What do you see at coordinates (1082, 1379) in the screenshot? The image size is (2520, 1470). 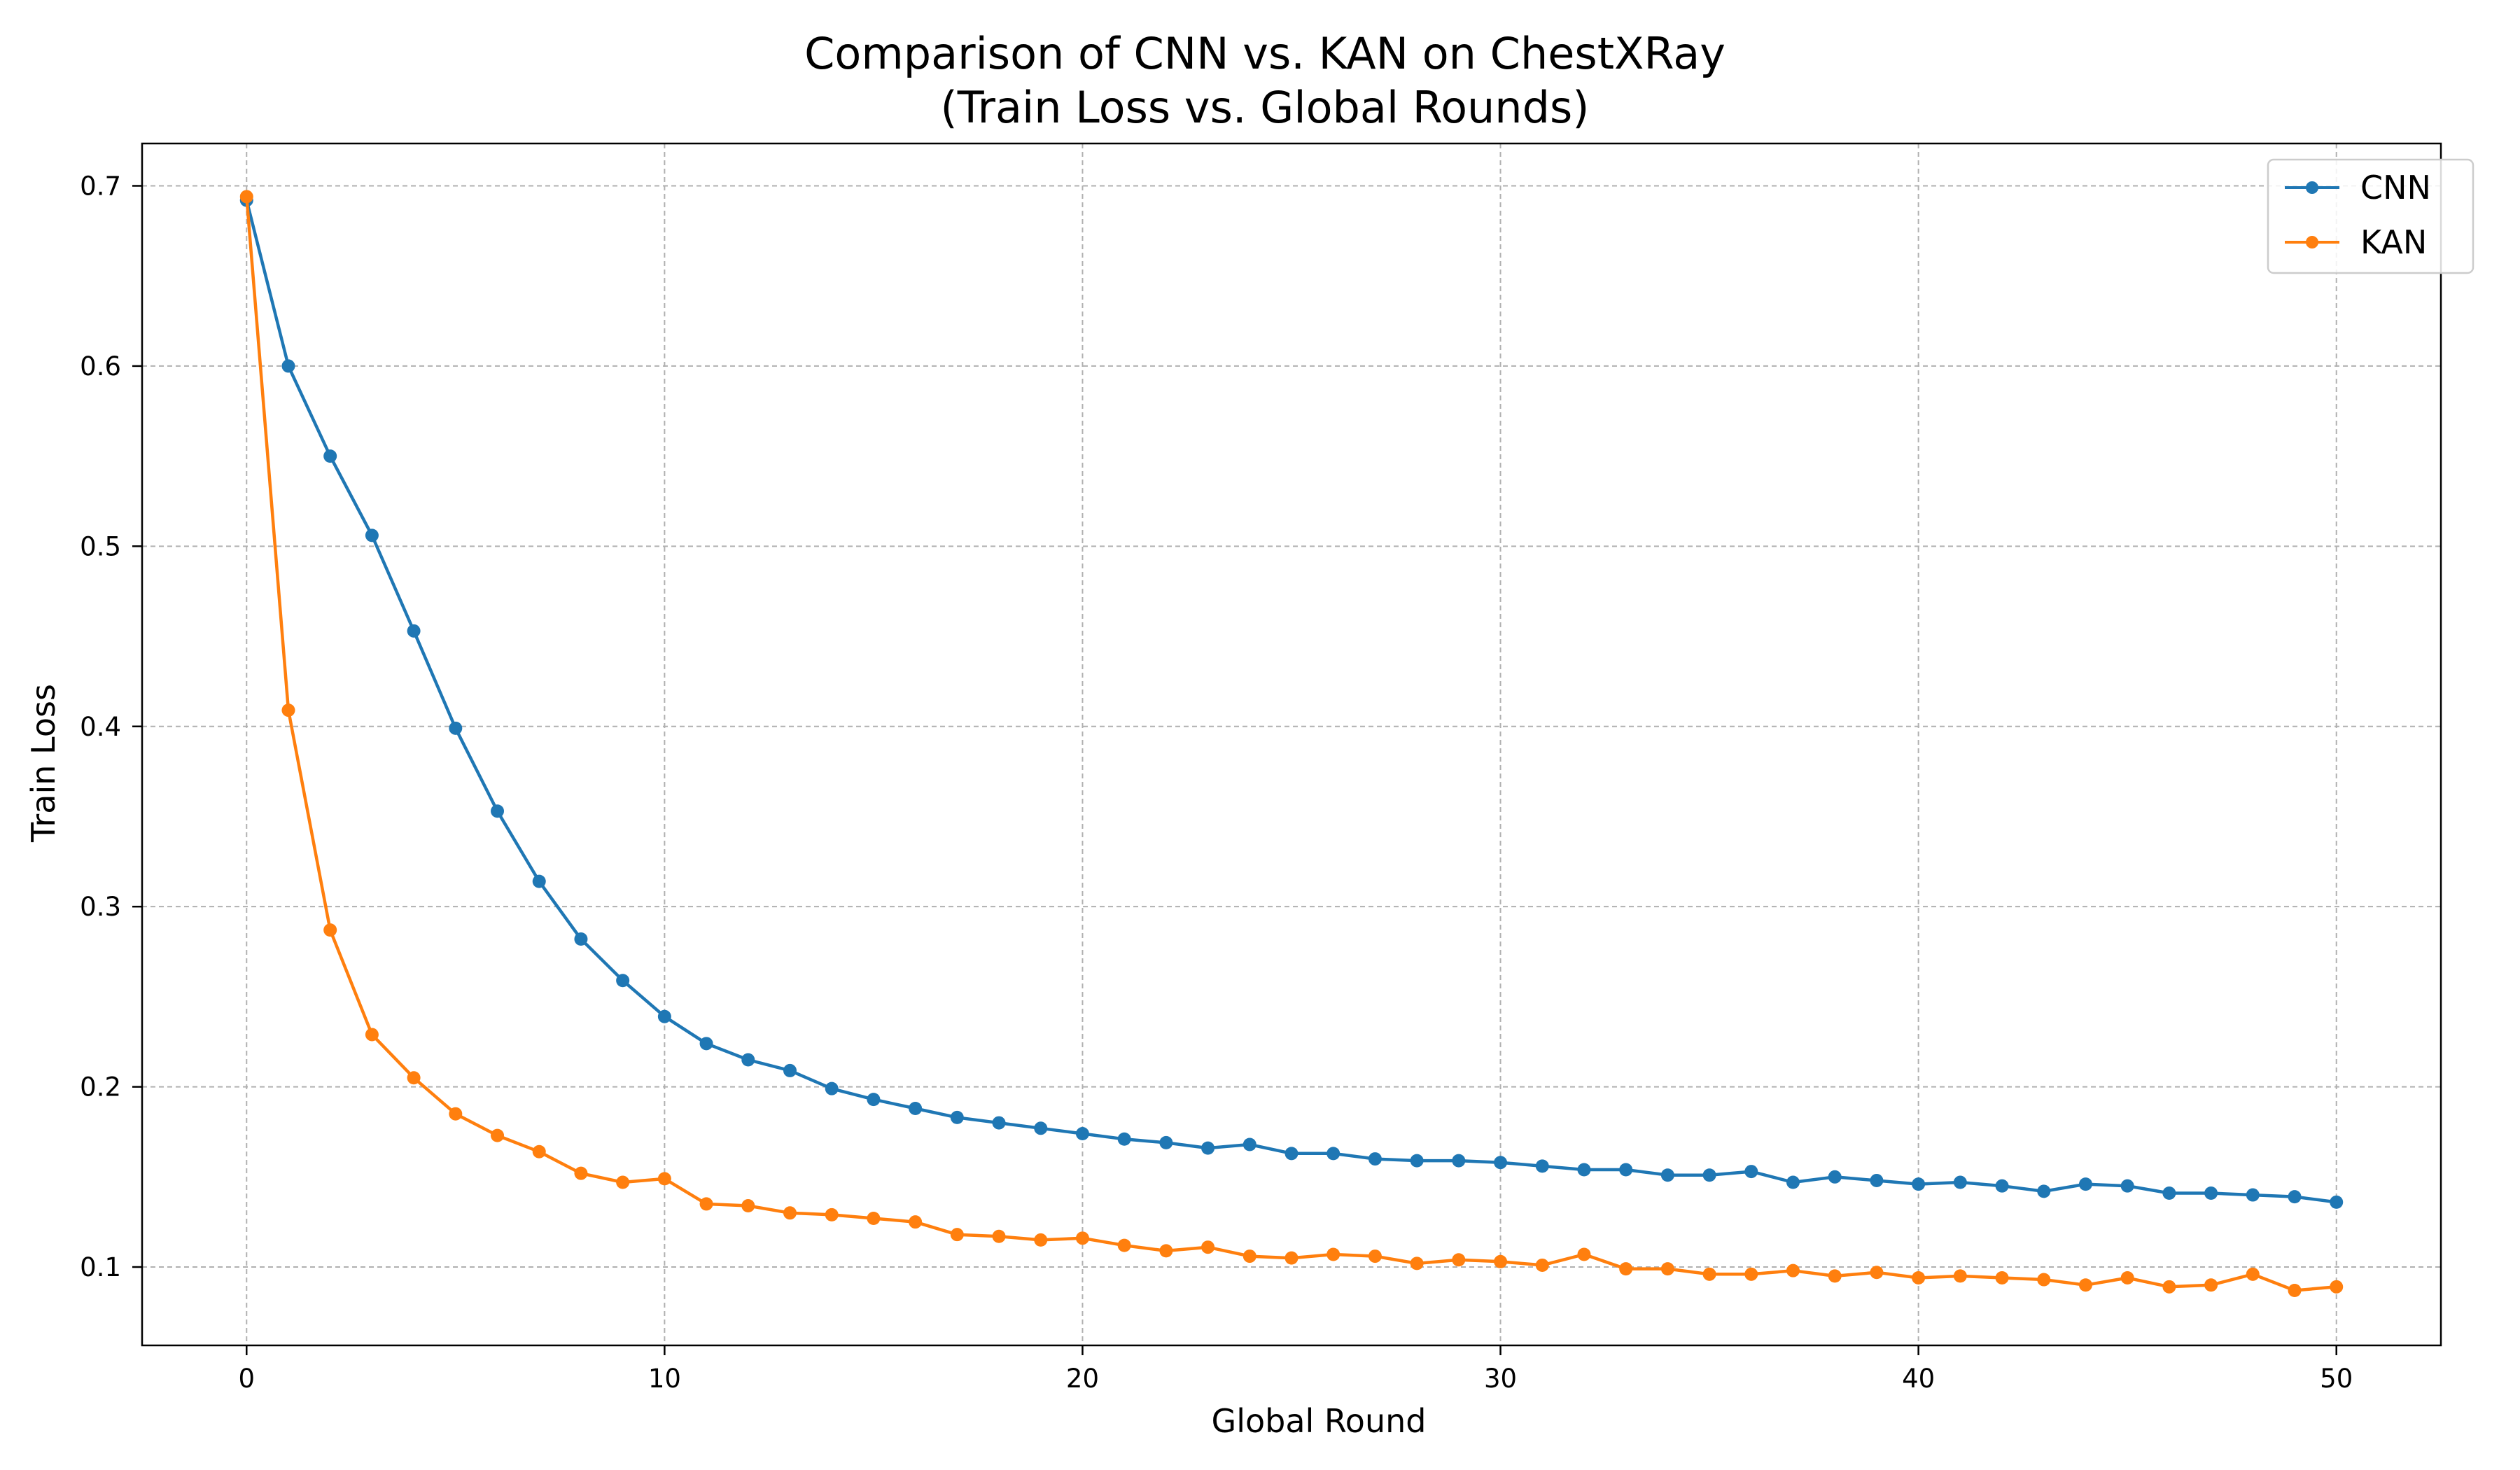 I see `x-tick-label: 20` at bounding box center [1082, 1379].